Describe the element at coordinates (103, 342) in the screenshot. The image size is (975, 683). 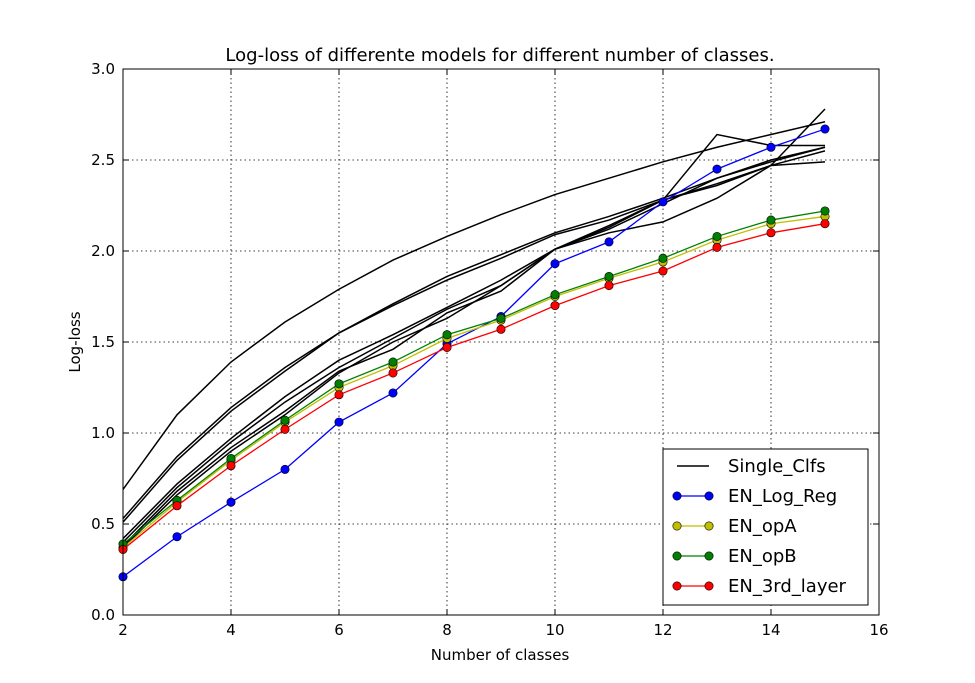
I see `y-tick-label: 1.5` at that location.